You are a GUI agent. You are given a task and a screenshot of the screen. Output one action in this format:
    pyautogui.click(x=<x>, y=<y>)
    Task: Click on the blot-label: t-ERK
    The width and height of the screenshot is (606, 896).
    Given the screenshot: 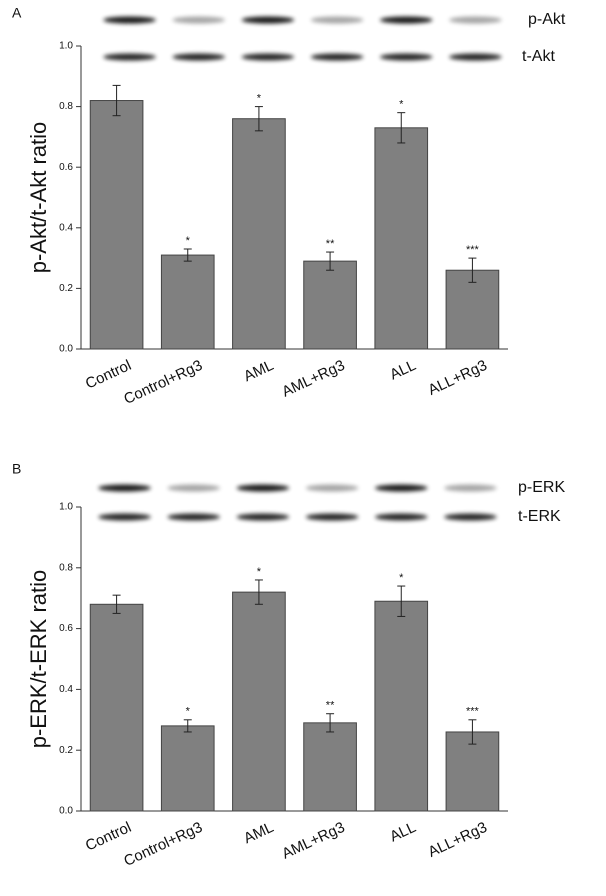 What is the action you would take?
    pyautogui.click(x=539, y=516)
    